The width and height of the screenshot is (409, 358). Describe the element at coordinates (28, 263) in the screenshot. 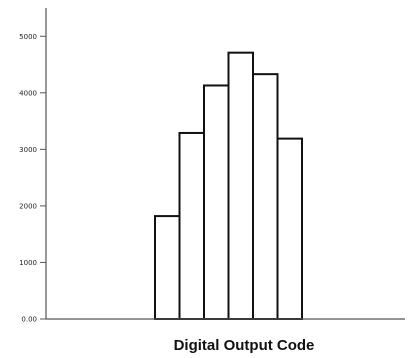

I see `y-tick-label: 1000` at that location.